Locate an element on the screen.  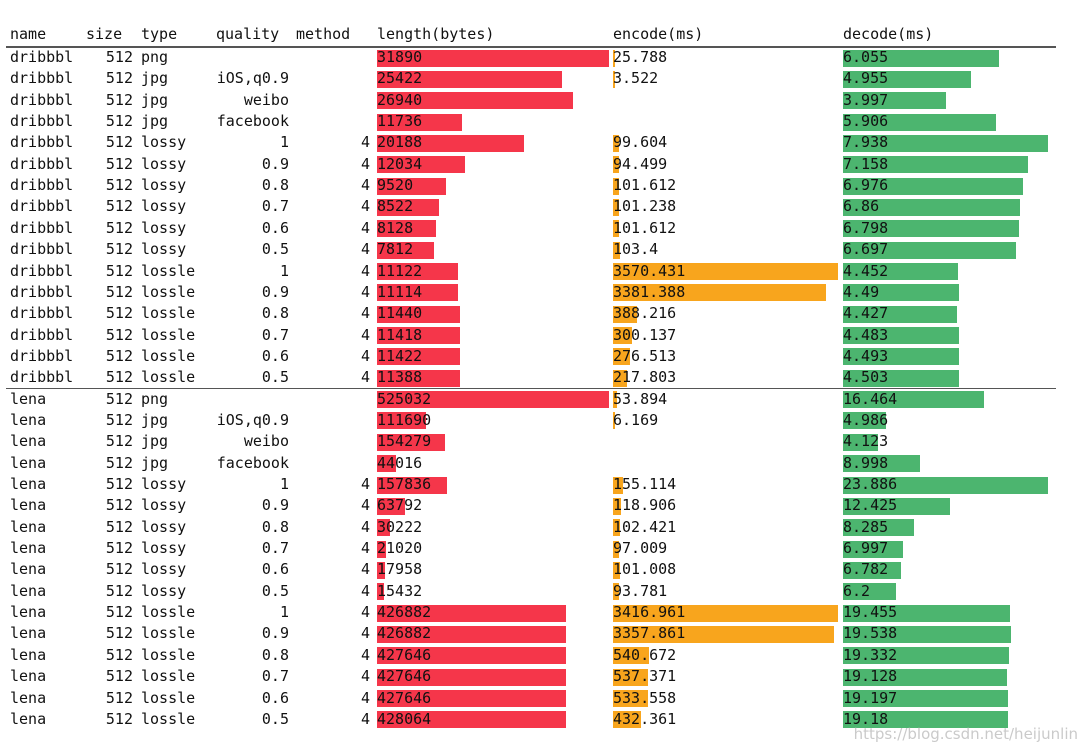
encode-cell is located at coordinates (725, 463).